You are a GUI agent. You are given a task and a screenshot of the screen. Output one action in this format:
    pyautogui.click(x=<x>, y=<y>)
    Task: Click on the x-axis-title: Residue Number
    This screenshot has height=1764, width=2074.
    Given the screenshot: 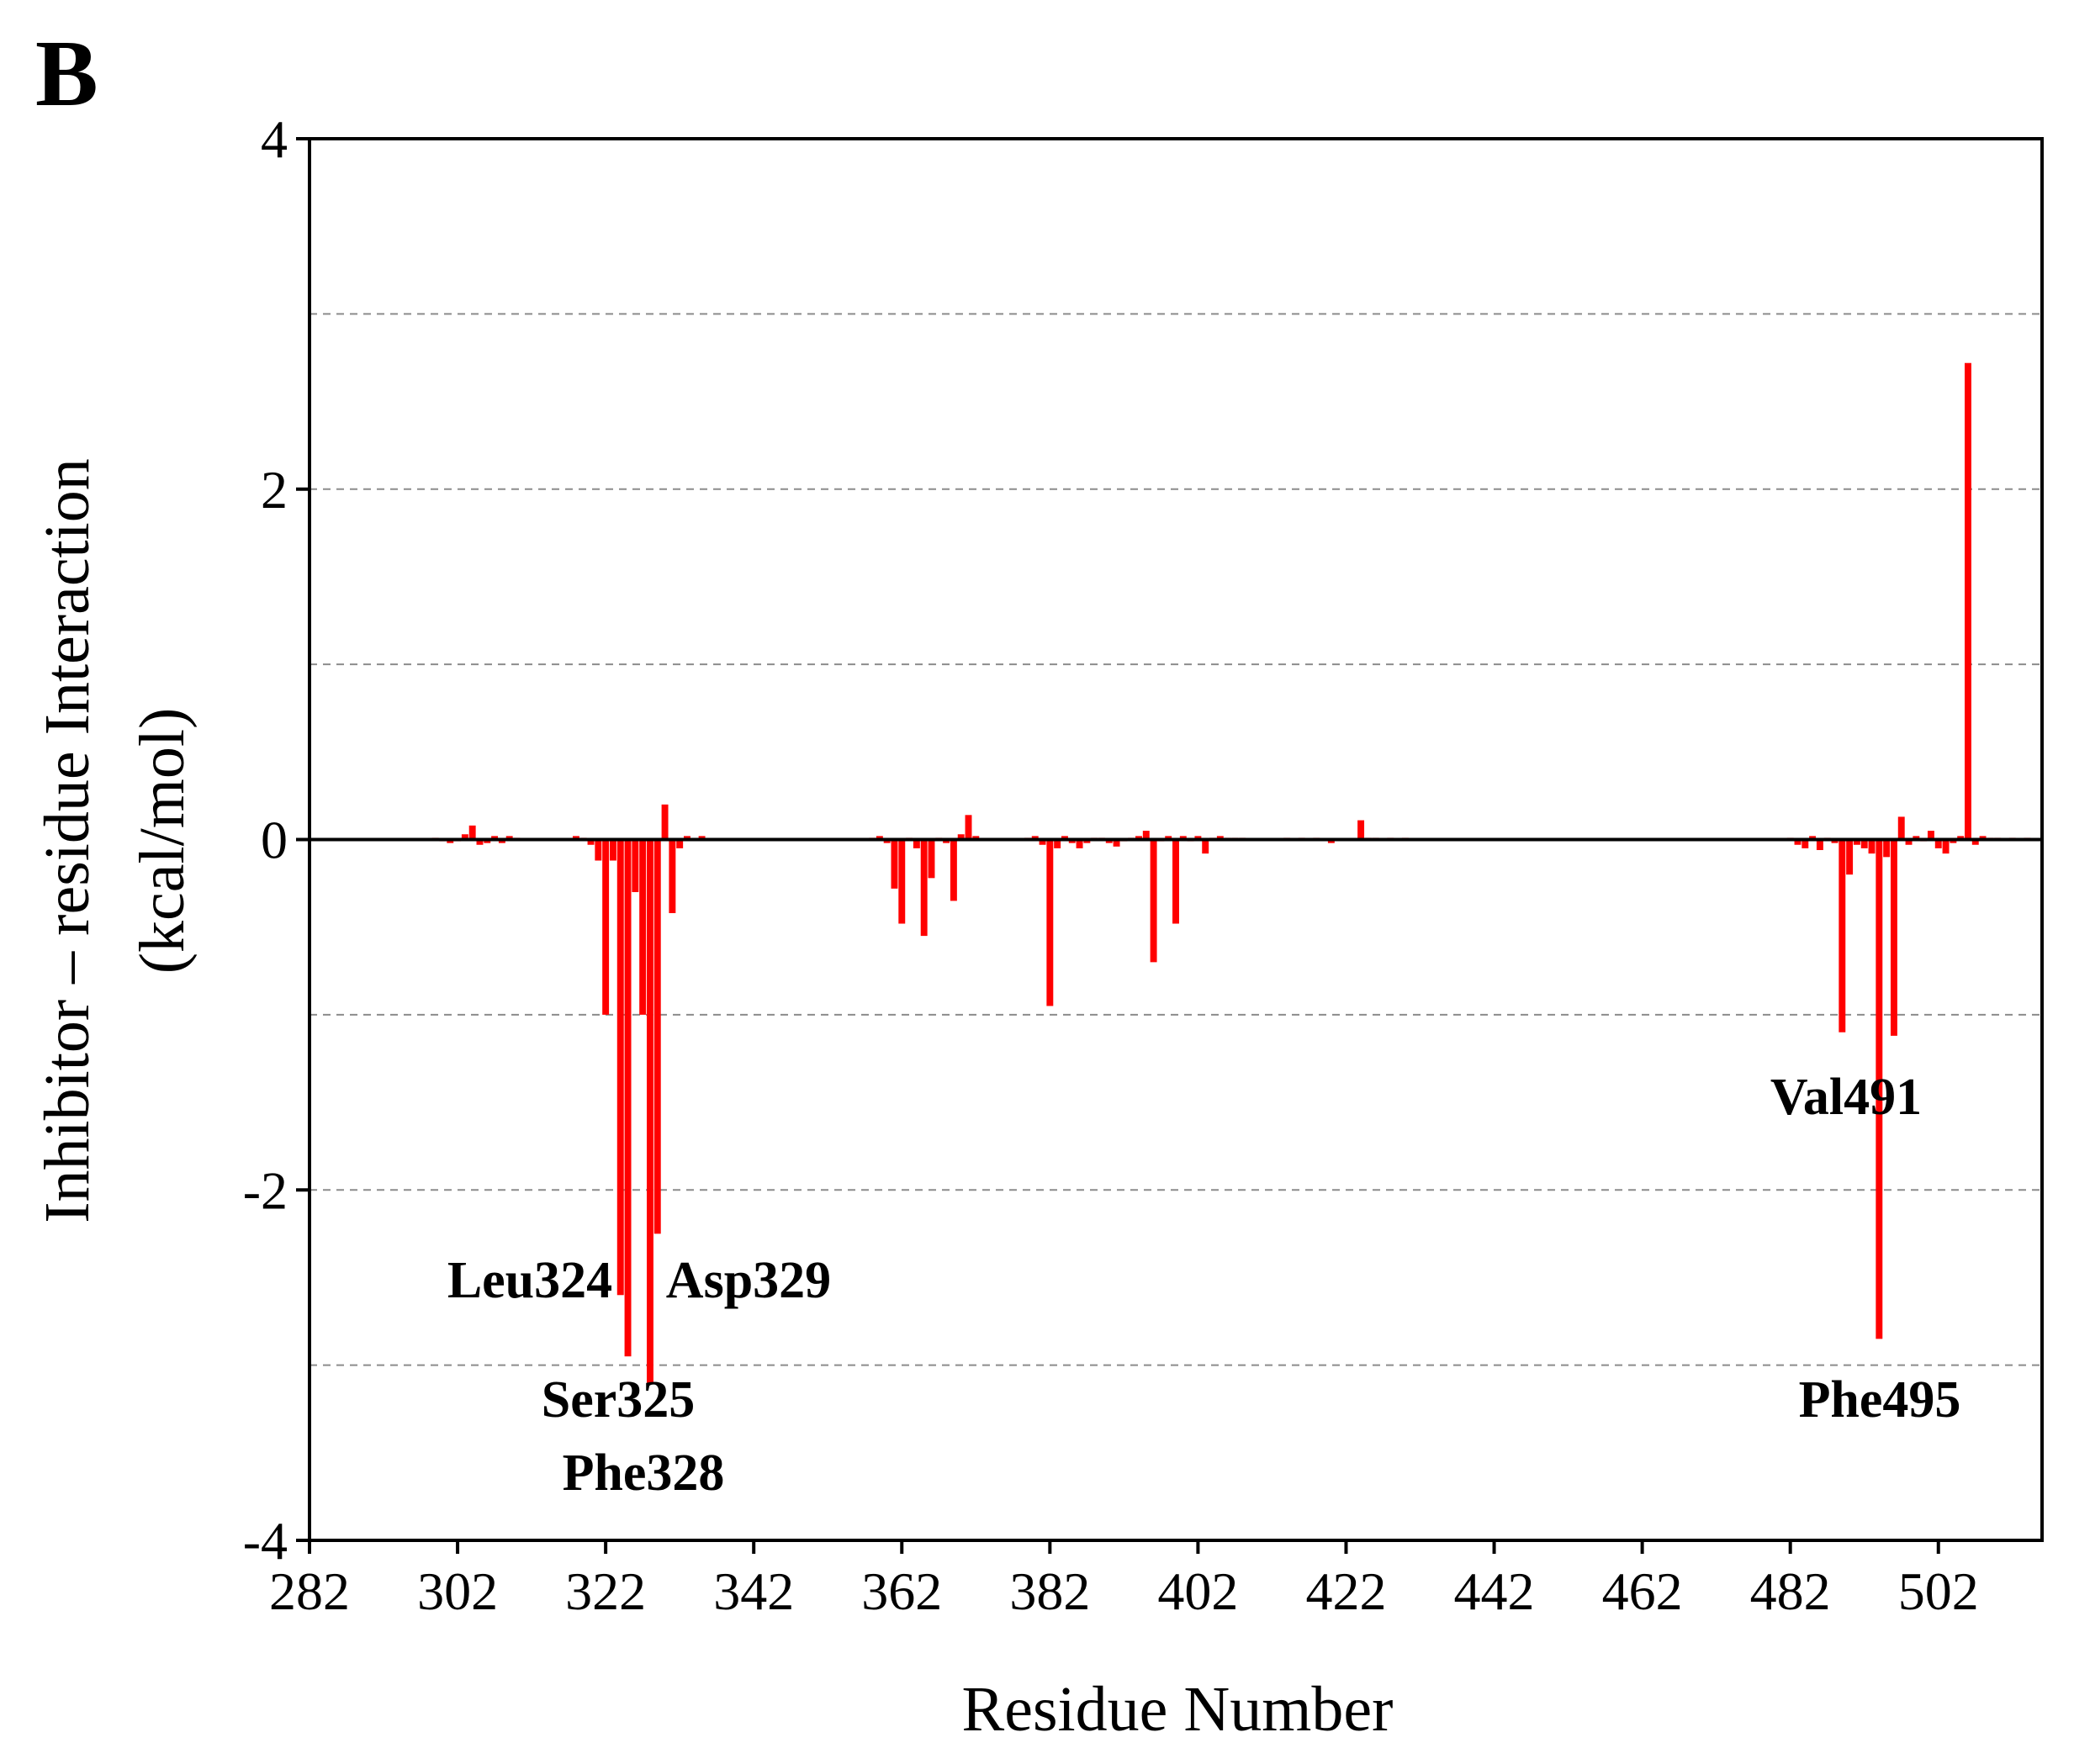 What is the action you would take?
    pyautogui.click(x=1178, y=1709)
    